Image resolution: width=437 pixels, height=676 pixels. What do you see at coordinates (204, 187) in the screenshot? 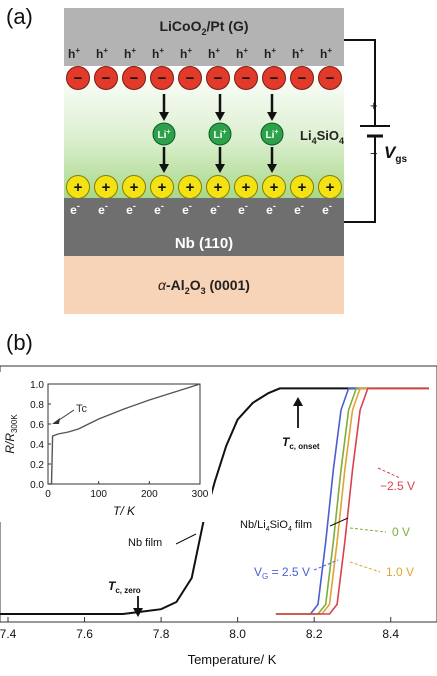
I see `cation-row: + + + + + + + + + +` at bounding box center [204, 187].